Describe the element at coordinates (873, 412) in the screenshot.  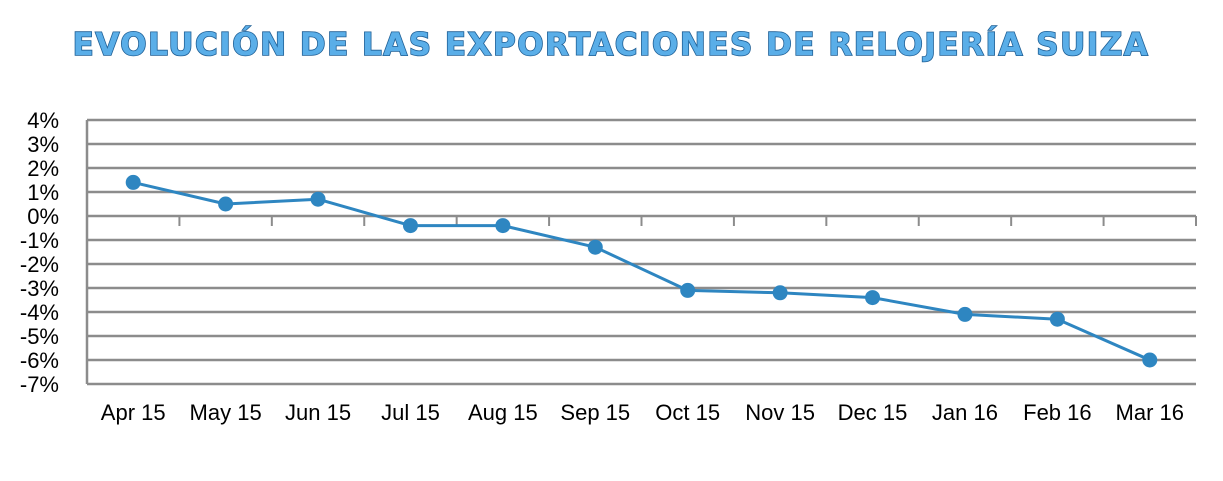
I see `x-tick-label: Dec 15` at that location.